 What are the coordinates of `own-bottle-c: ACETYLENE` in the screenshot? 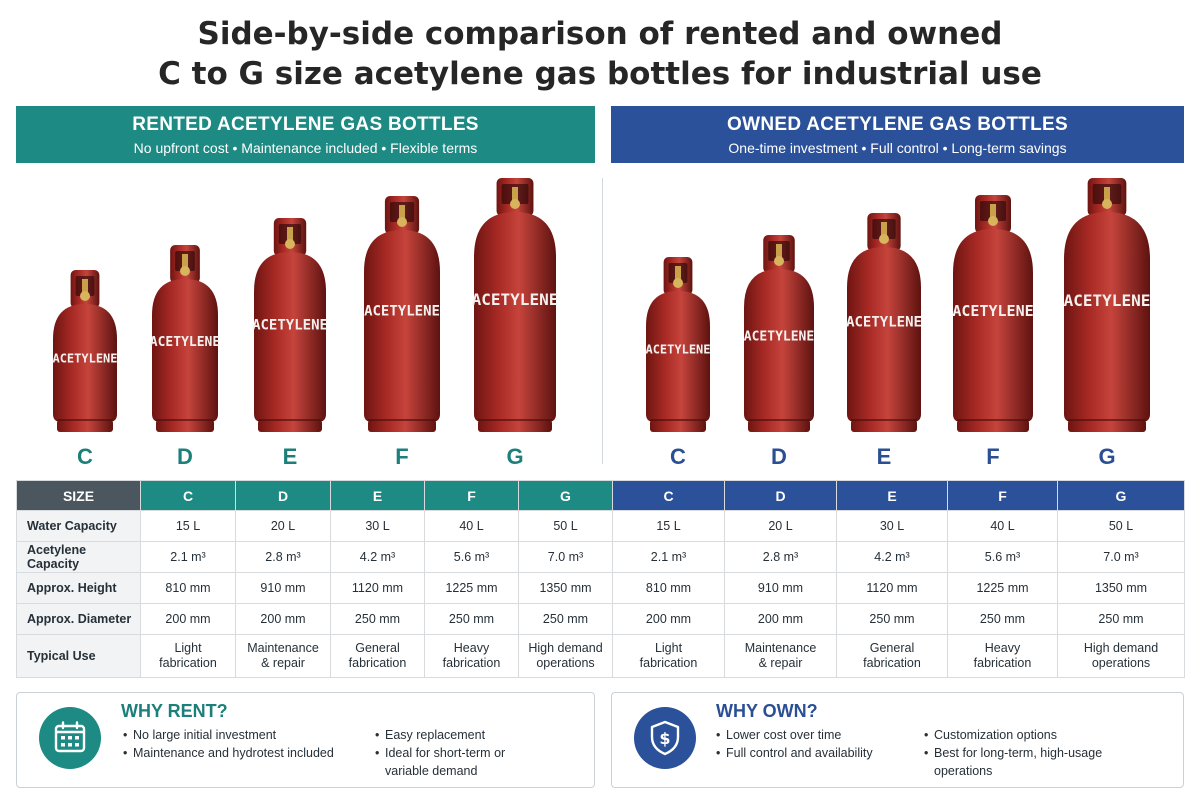 It's located at (678, 344).